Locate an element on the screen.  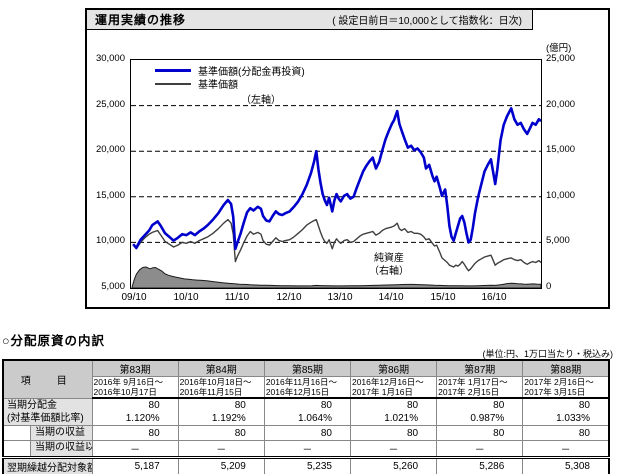
legend-label-nav: 基準価額 is located at coordinates (218, 85).